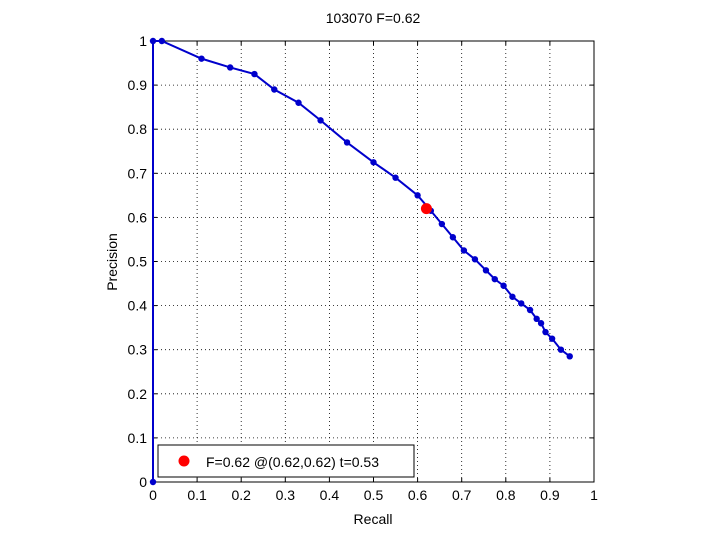 The height and width of the screenshot is (540, 720). I want to click on x-tick-label: 0, so click(153, 495).